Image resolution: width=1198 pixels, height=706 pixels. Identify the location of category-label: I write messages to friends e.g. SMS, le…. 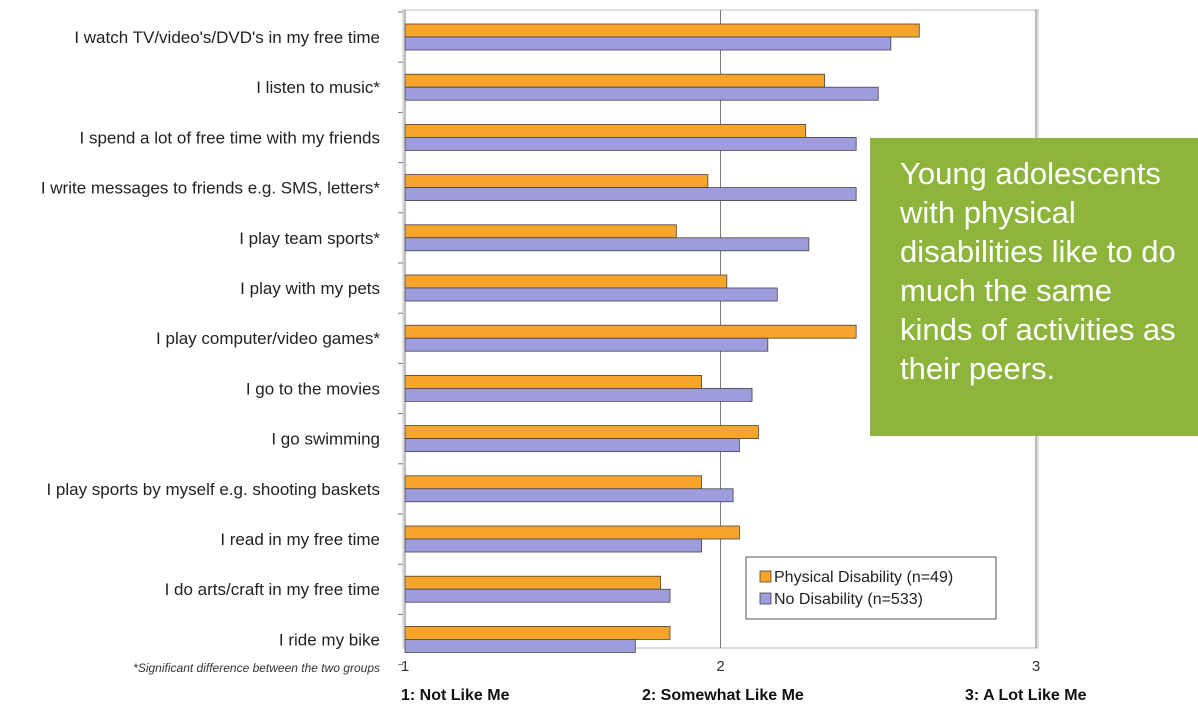
(211, 188).